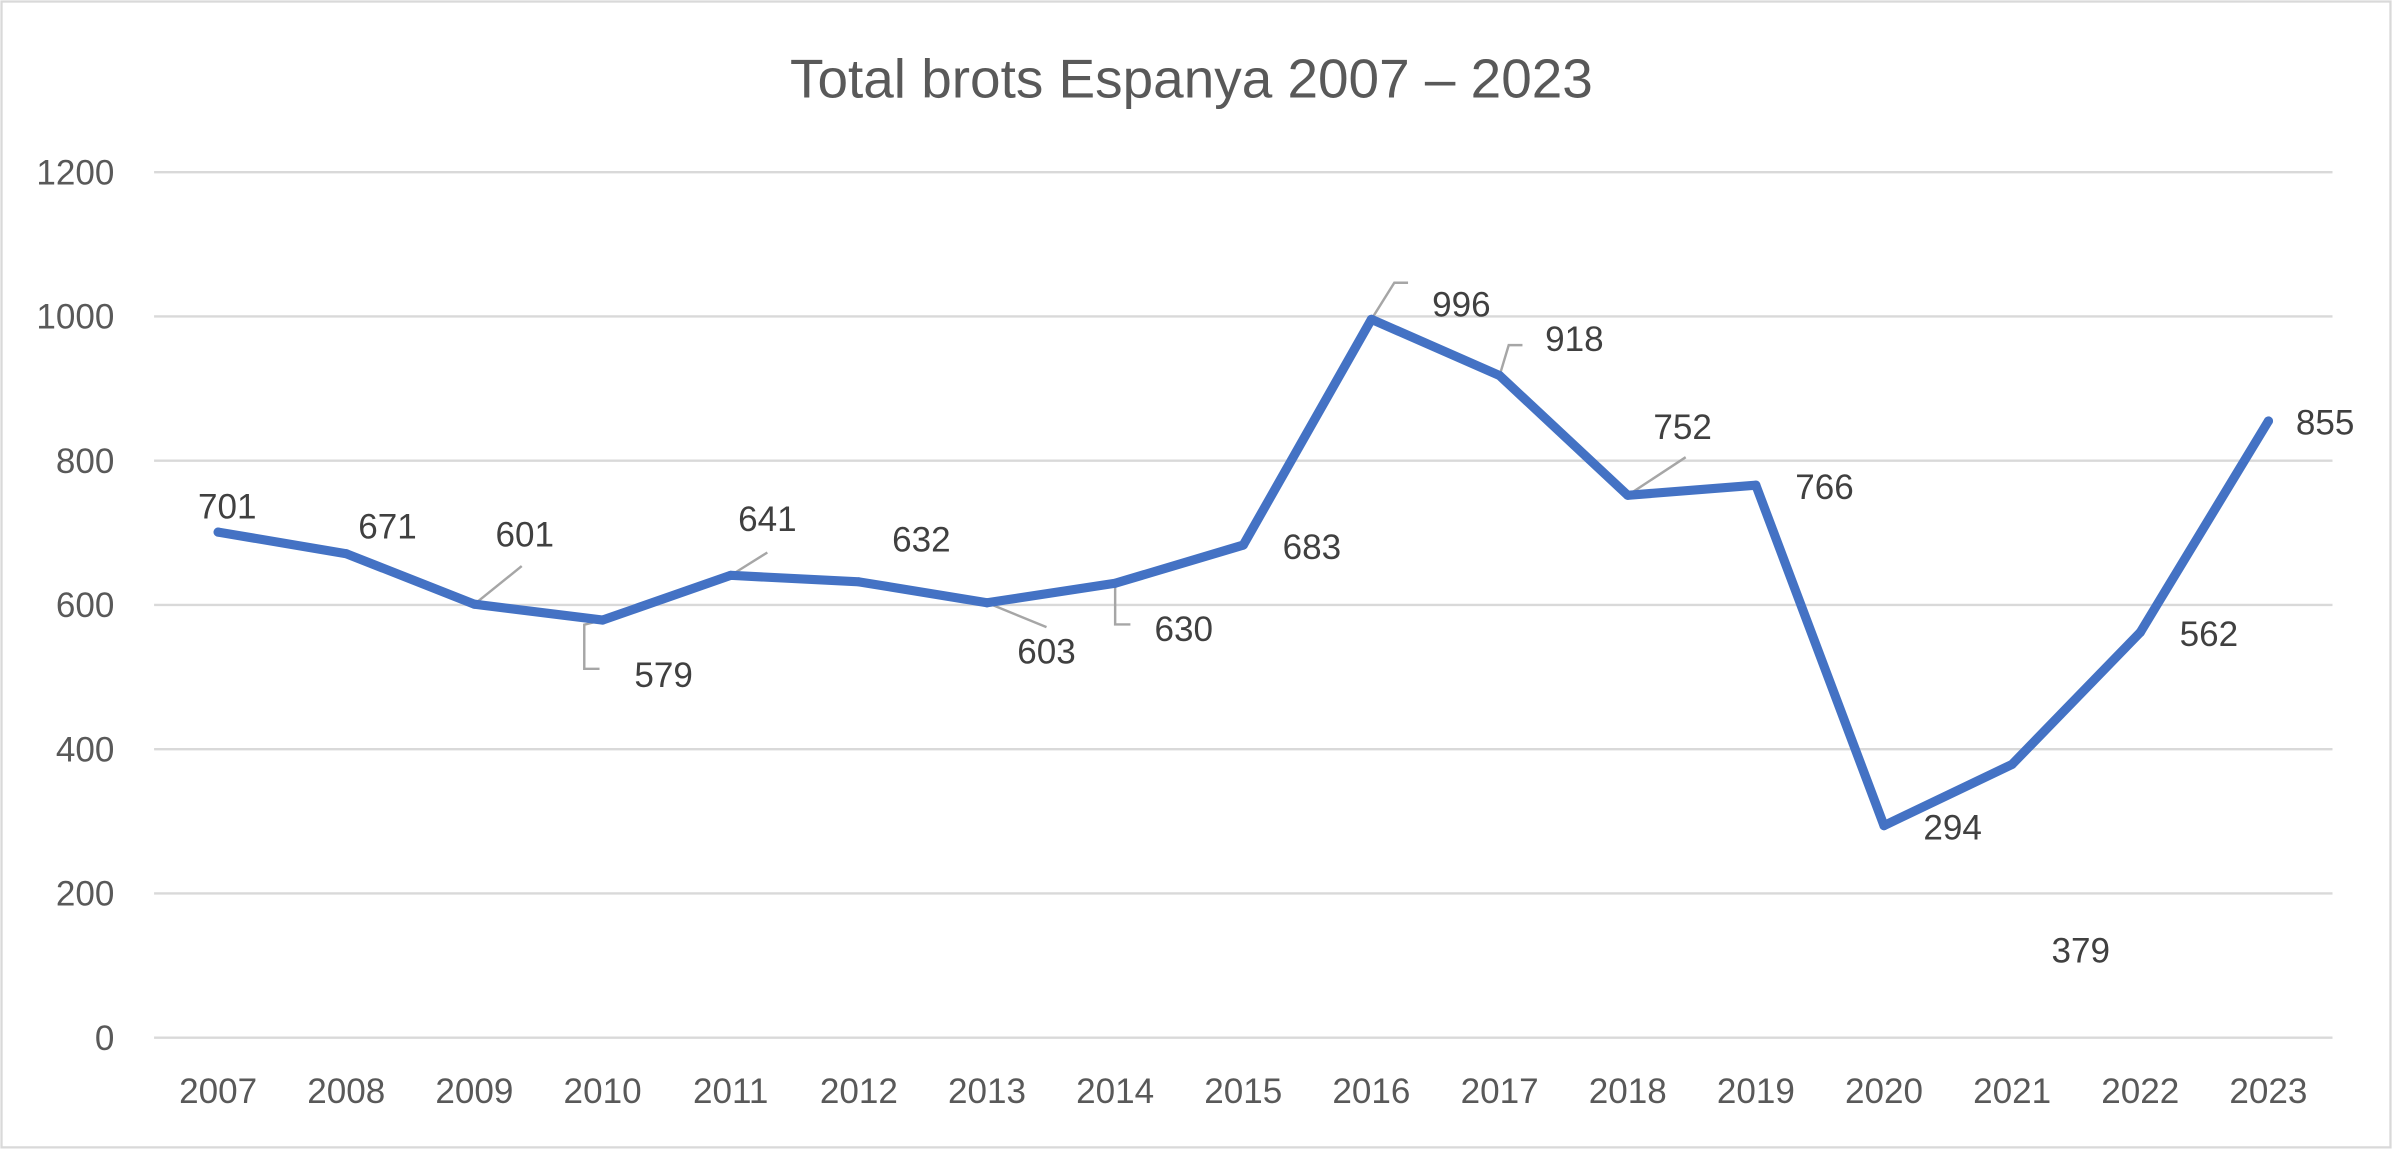 The height and width of the screenshot is (1155, 2392). Describe the element at coordinates (105, 1038) in the screenshot. I see `y-tick-label: 0` at that location.